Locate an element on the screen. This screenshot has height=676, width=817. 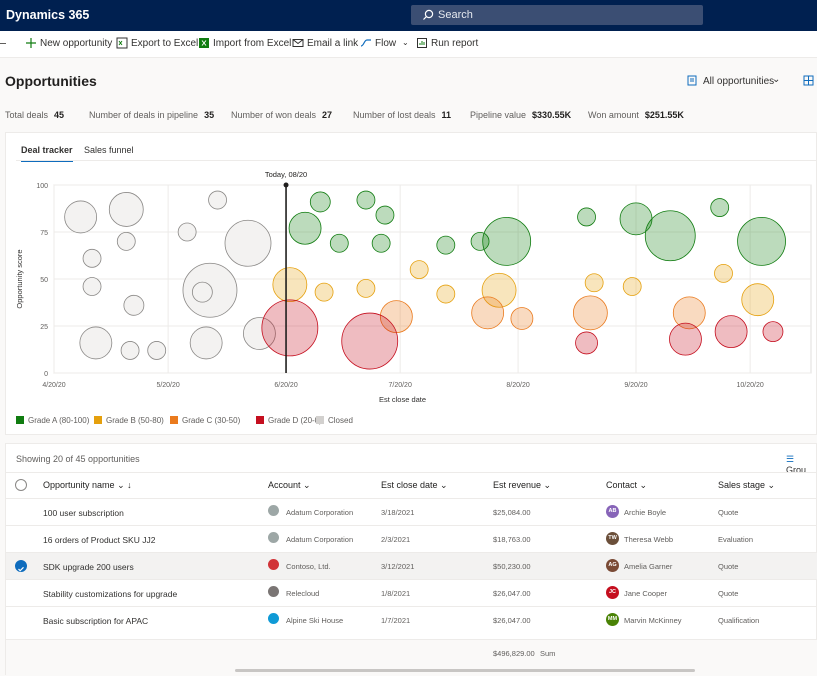
contact-cell: Marvin McKinney is located at coordinates (653, 620).